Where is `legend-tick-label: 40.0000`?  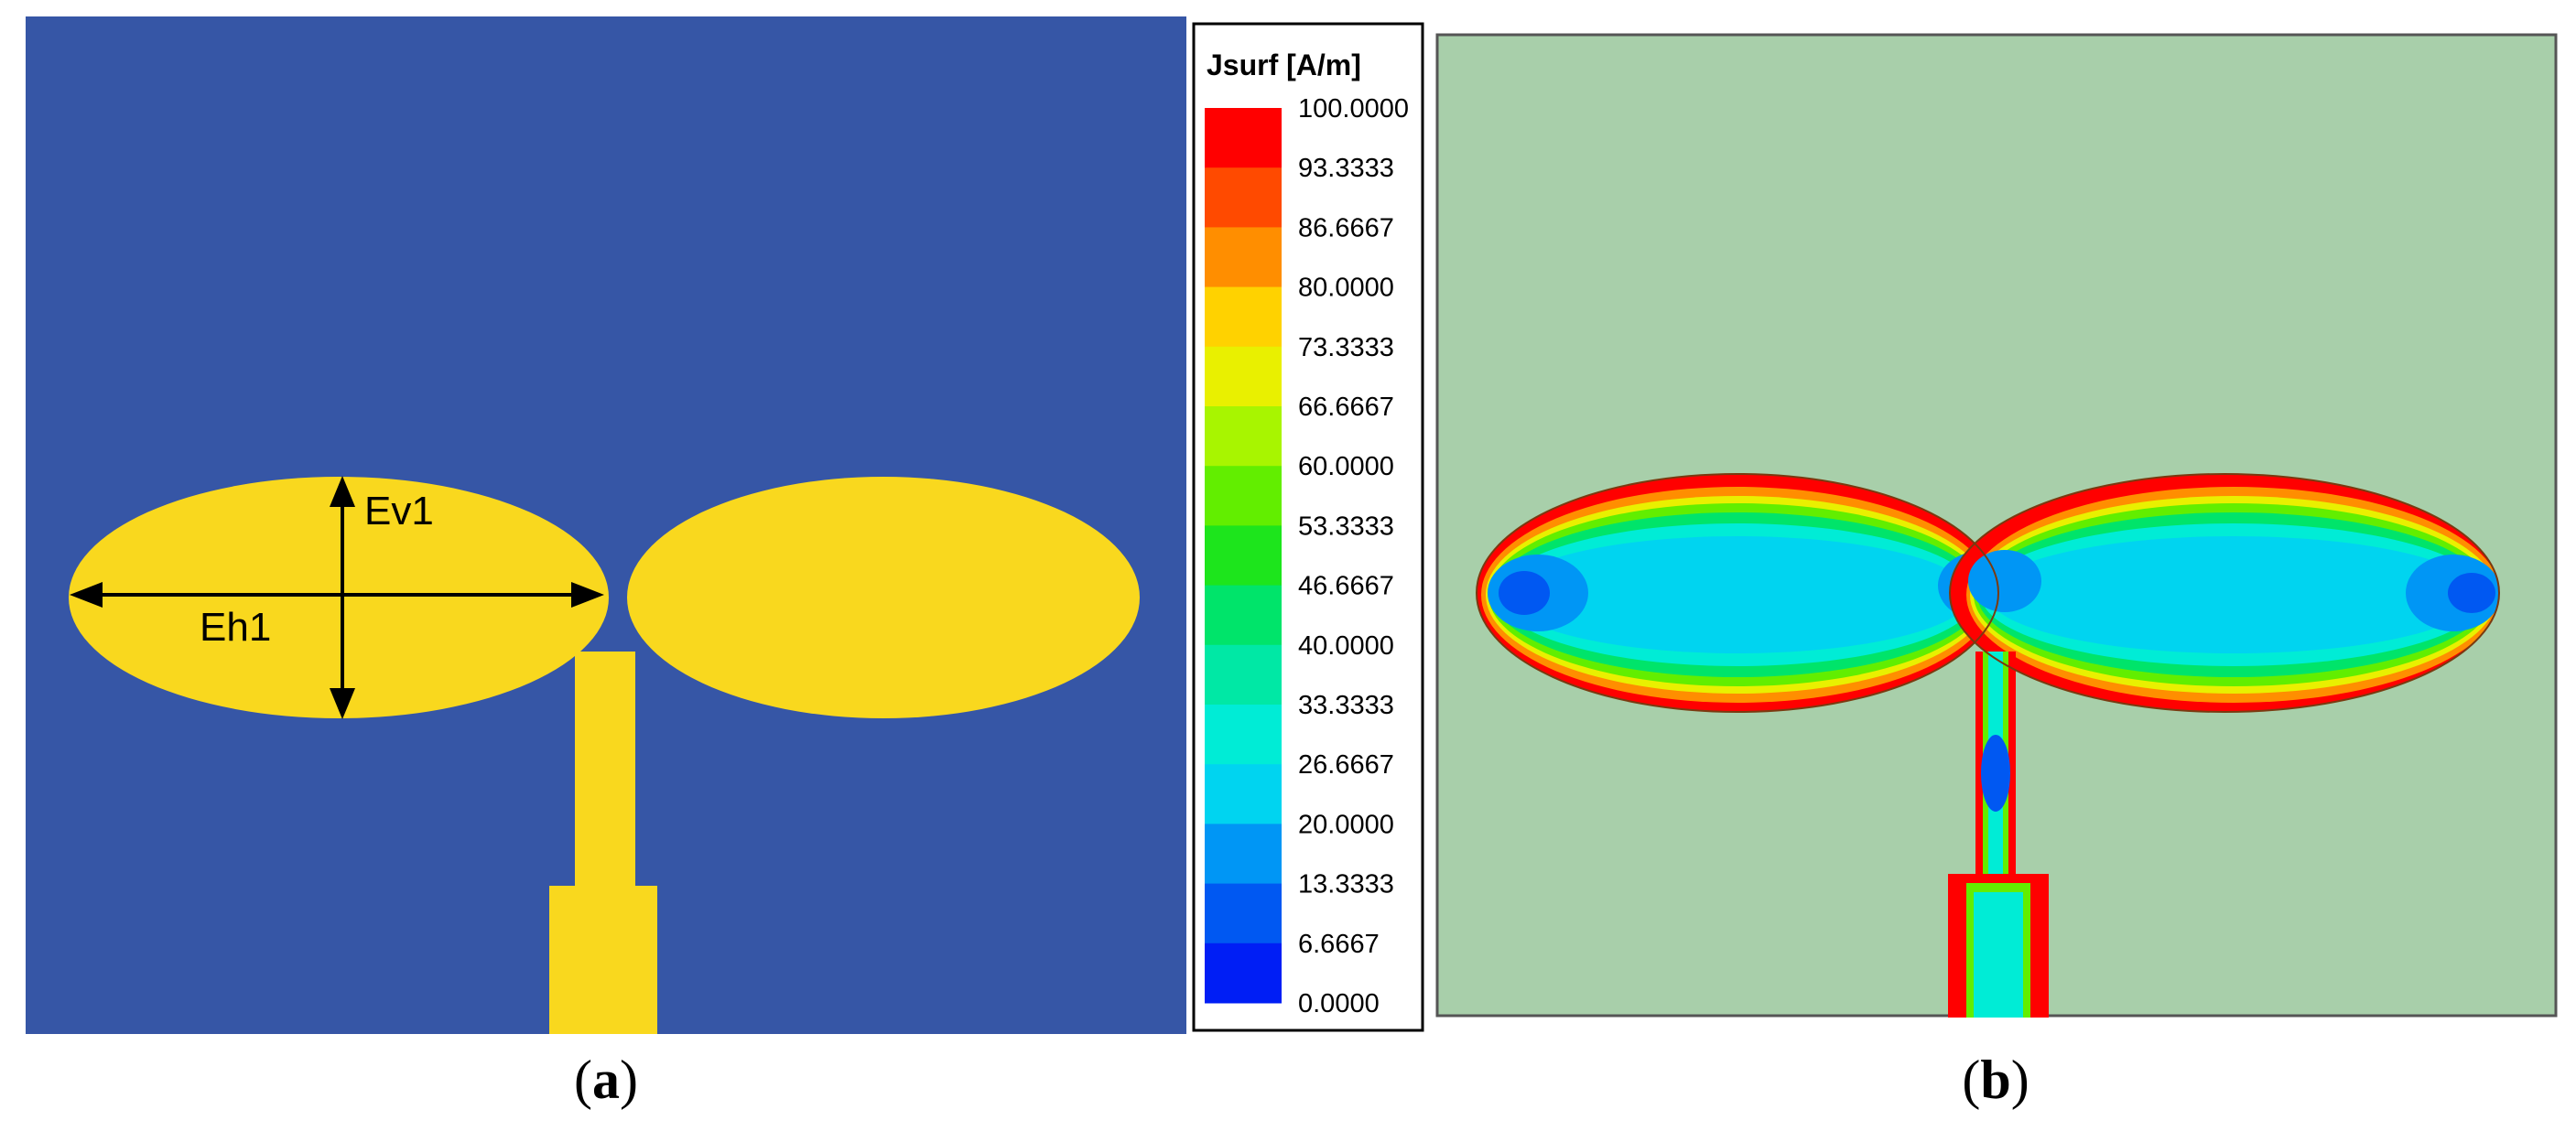 legend-tick-label: 40.0000 is located at coordinates (1346, 646).